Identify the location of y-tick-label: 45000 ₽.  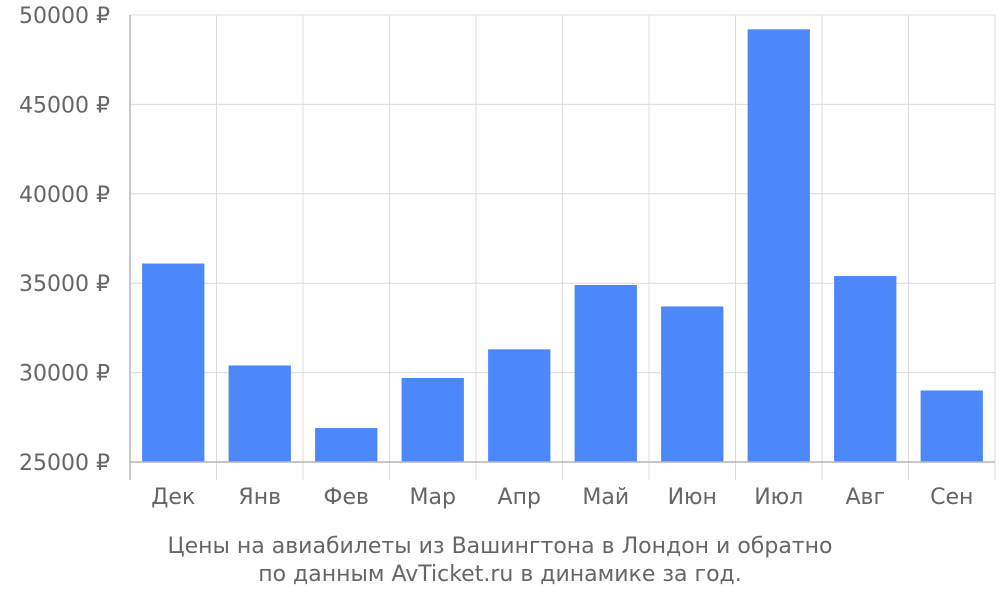
(64, 105).